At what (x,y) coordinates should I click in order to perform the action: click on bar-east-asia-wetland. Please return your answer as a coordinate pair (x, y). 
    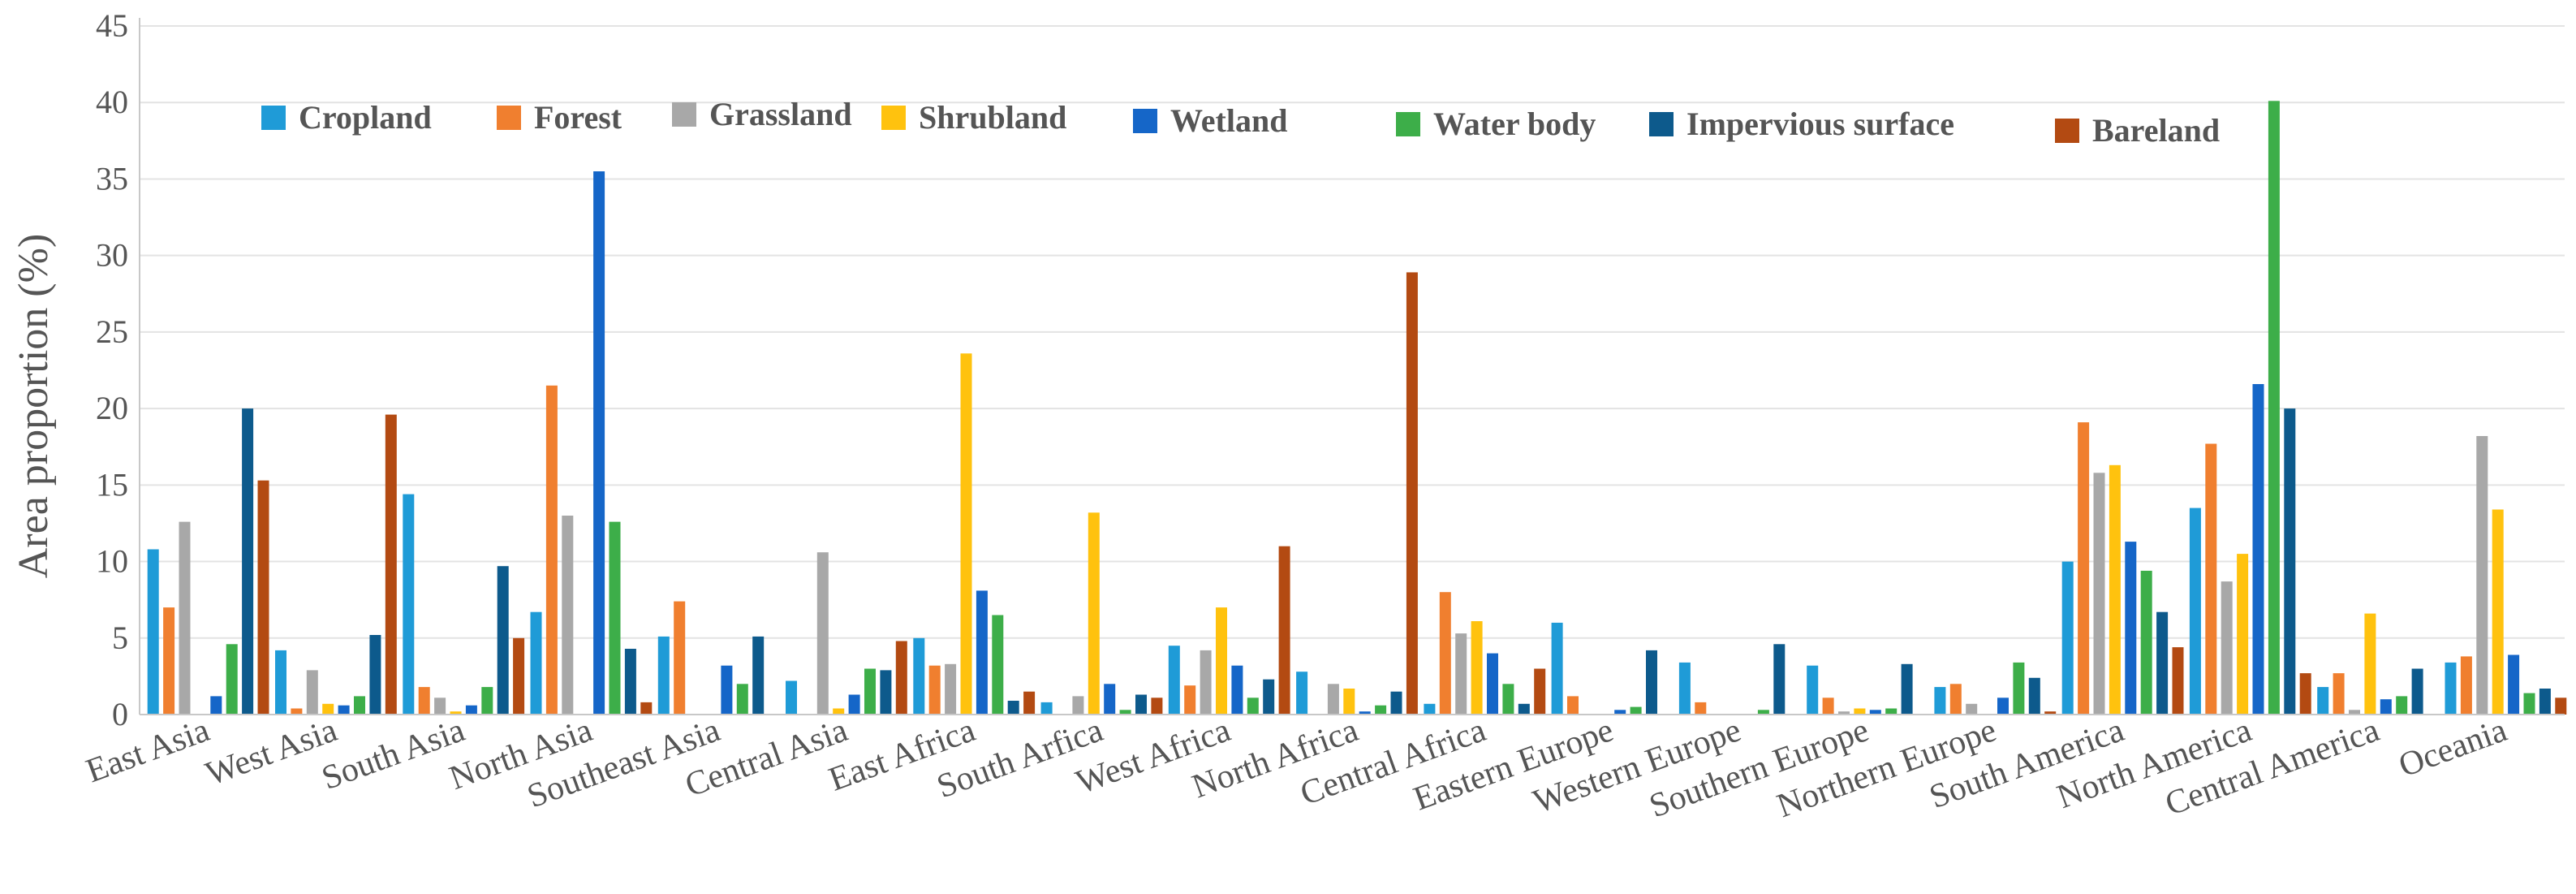
    Looking at the image, I should click on (216, 705).